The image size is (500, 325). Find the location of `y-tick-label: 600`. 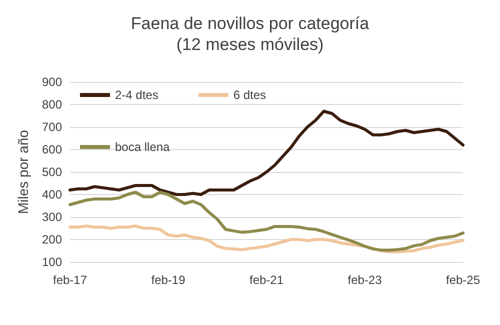

y-tick-label: 600 is located at coordinates (52, 149).